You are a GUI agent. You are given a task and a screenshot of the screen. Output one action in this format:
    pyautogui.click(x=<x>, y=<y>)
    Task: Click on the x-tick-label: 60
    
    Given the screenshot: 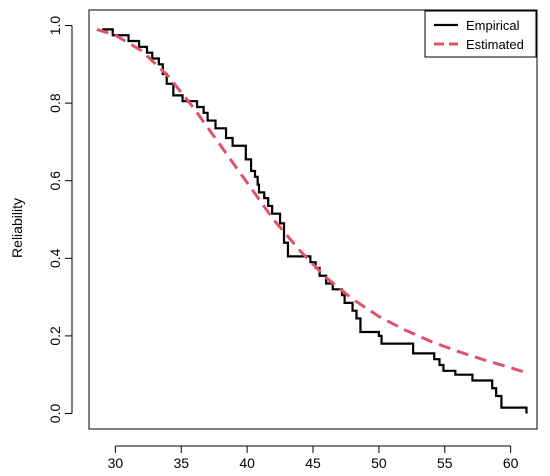 What is the action you would take?
    pyautogui.click(x=511, y=463)
    